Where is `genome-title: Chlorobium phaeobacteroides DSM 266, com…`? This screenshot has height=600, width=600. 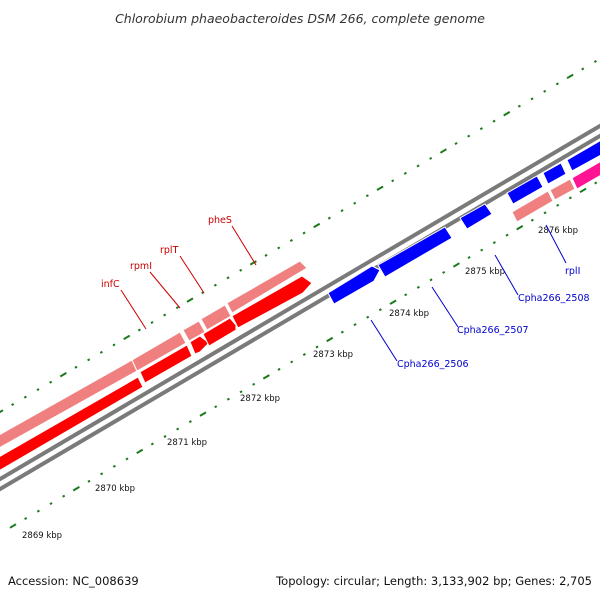 genome-title: Chlorobium phaeobacteroides DSM 266, com… is located at coordinates (300, 18).